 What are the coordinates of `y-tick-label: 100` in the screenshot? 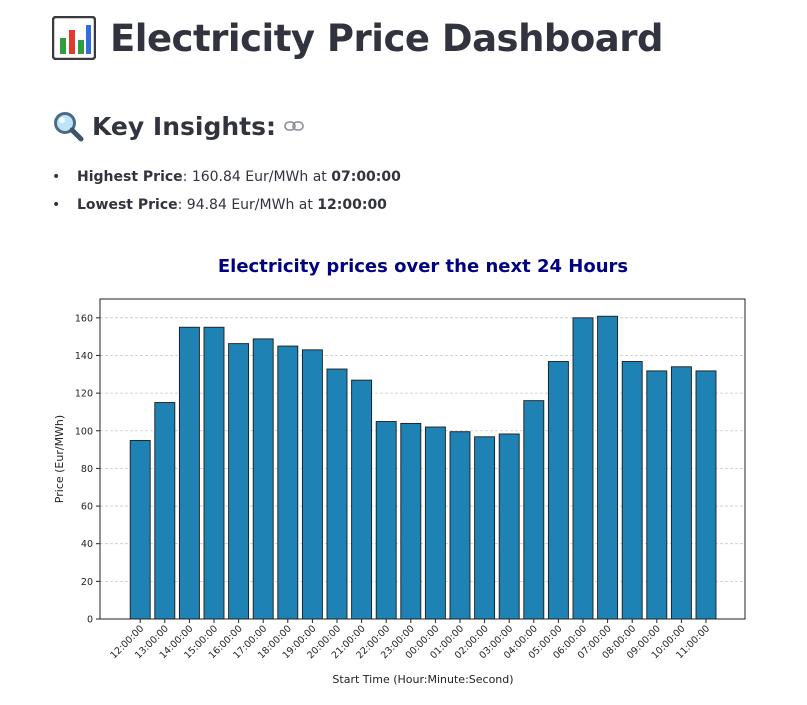 It's located at (84, 431).